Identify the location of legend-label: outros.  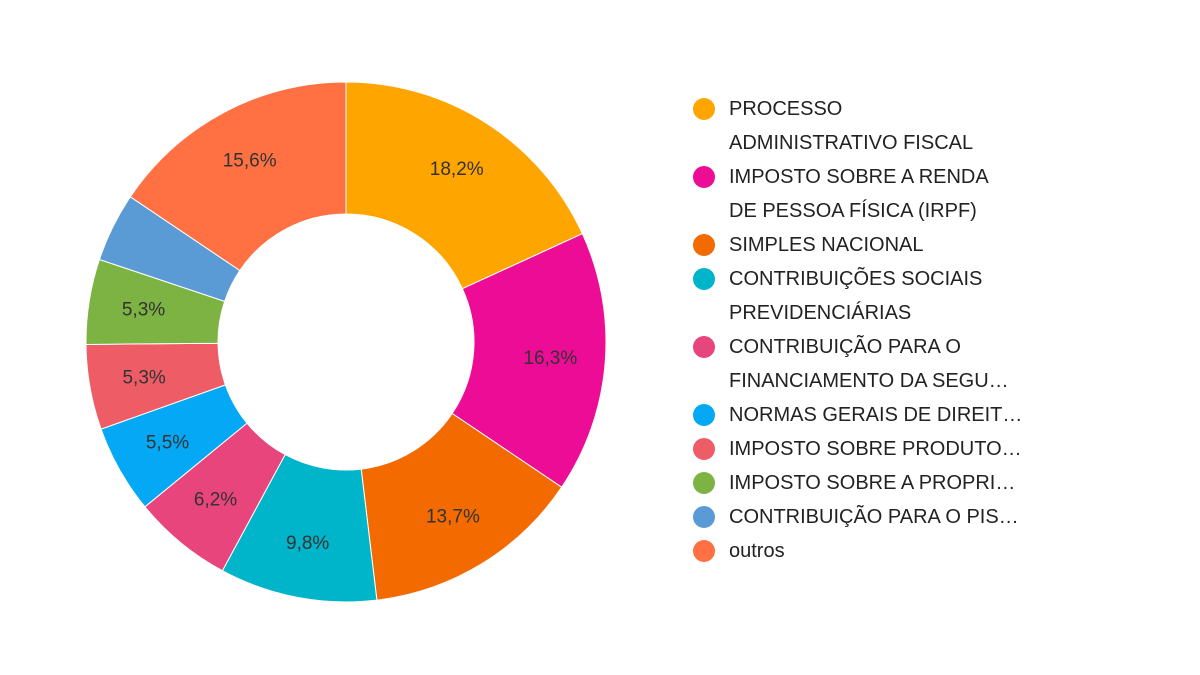
(757, 551).